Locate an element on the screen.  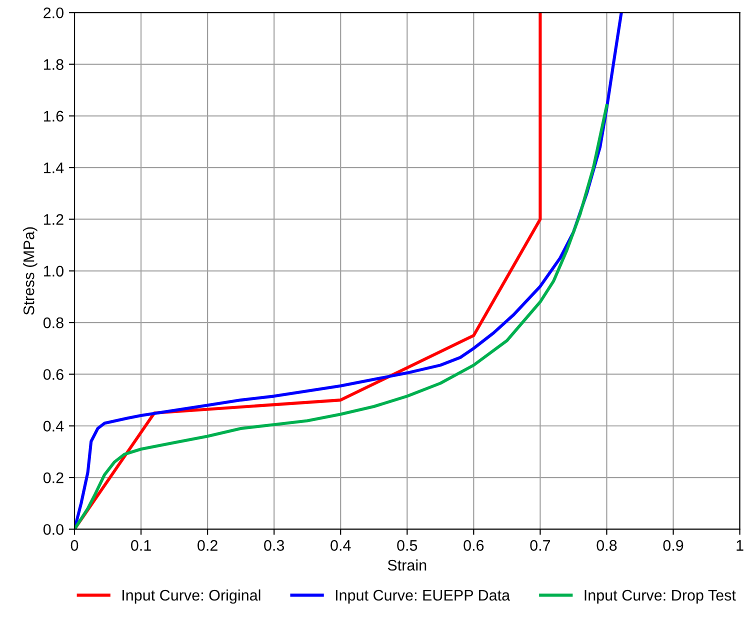
y-tick-label: 0.0 is located at coordinates (53, 529).